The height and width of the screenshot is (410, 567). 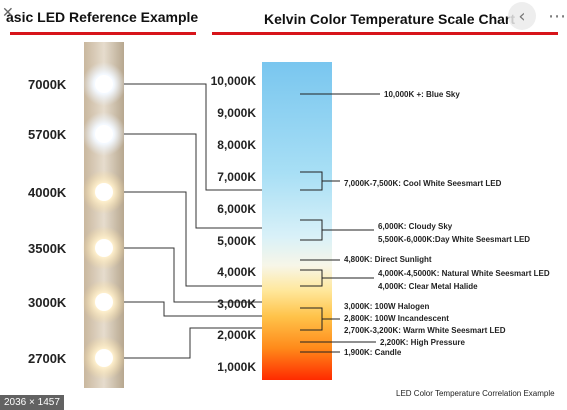 What do you see at coordinates (425, 330) in the screenshot?
I see `annotation-label: 2,700K-3,200K: Warm White Seesmart LED` at bounding box center [425, 330].